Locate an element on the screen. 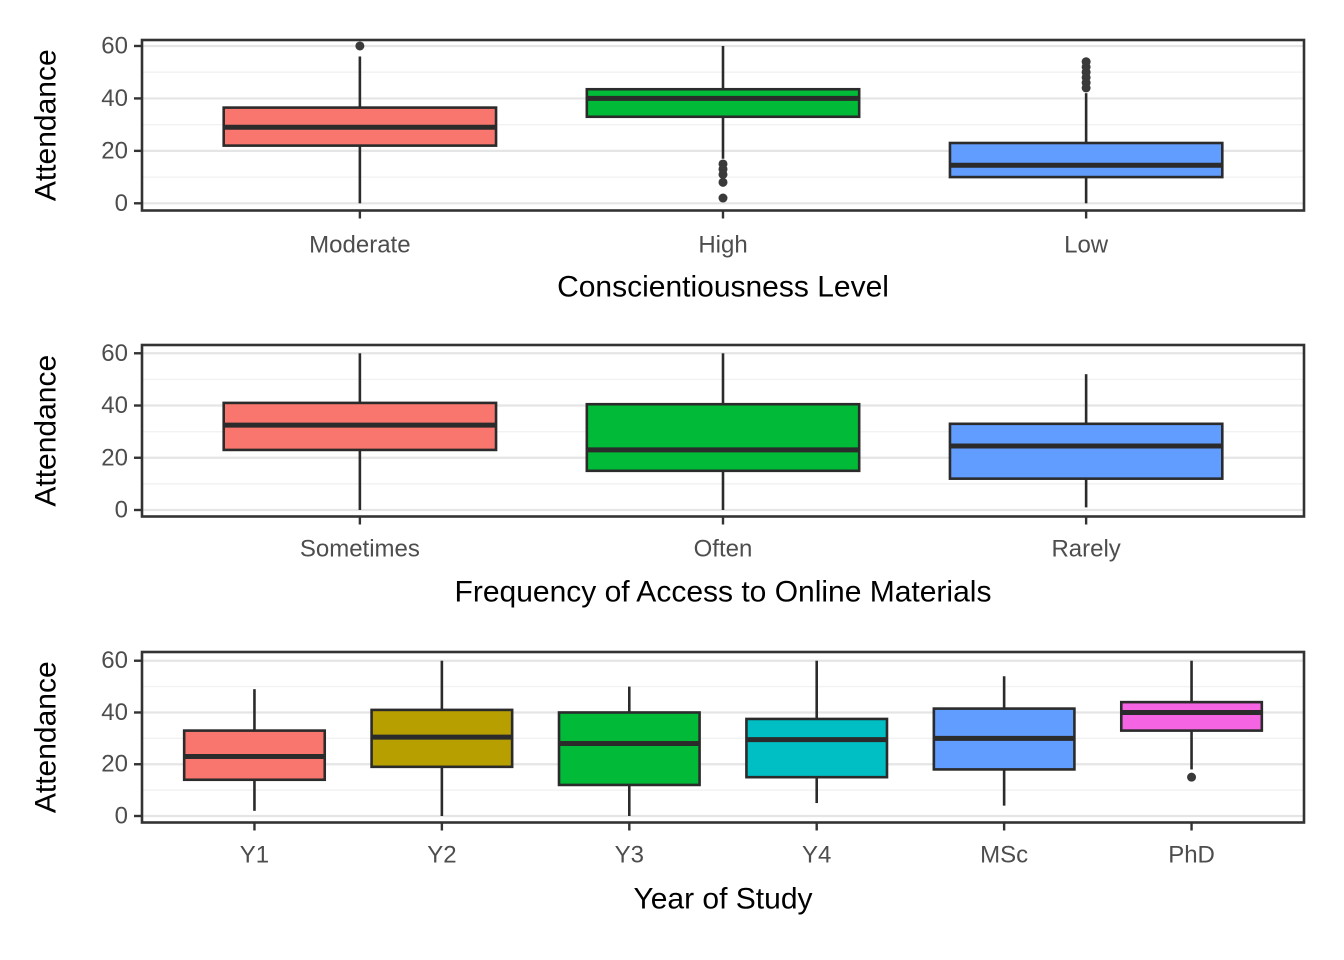  x-tick-label-y1: Y1 is located at coordinates (254, 855).